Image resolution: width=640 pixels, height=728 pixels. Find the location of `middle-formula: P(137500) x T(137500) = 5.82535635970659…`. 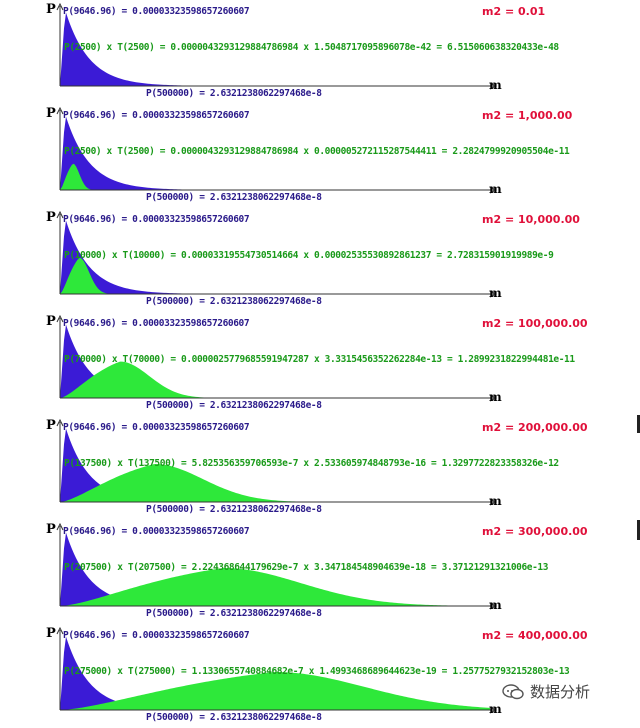

middle-formula: P(137500) x T(137500) = 5.82535635970659… is located at coordinates (311, 463).